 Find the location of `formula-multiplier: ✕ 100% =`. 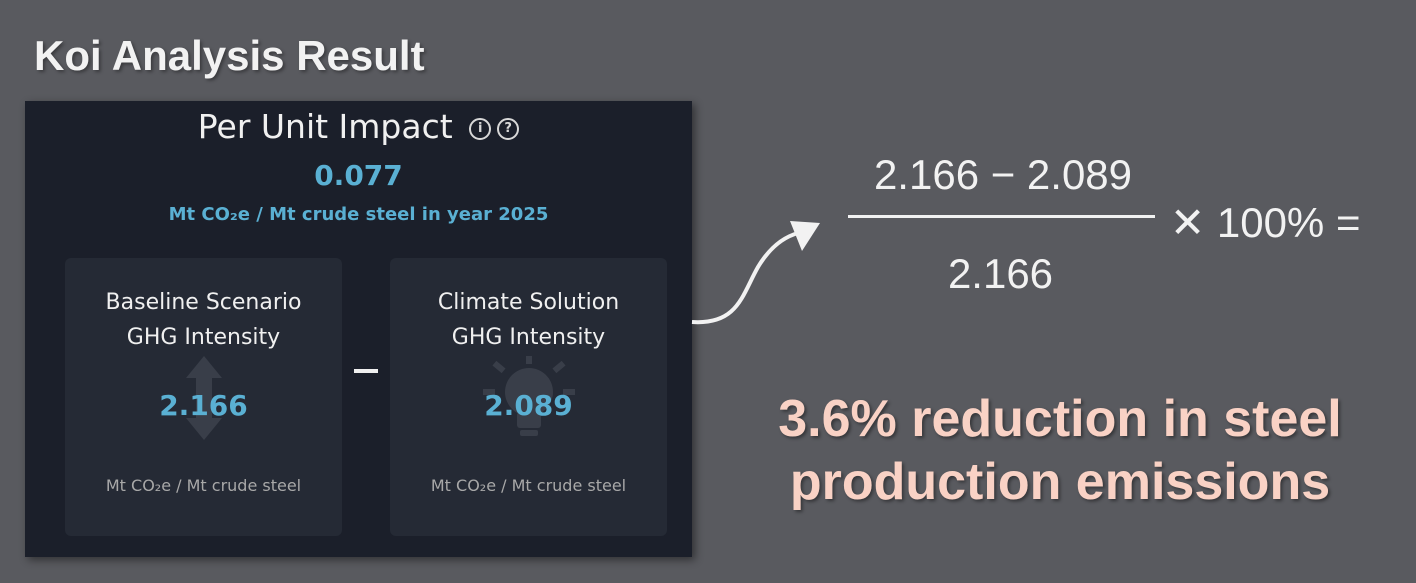

formula-multiplier: ✕ 100% = is located at coordinates (1265, 222).